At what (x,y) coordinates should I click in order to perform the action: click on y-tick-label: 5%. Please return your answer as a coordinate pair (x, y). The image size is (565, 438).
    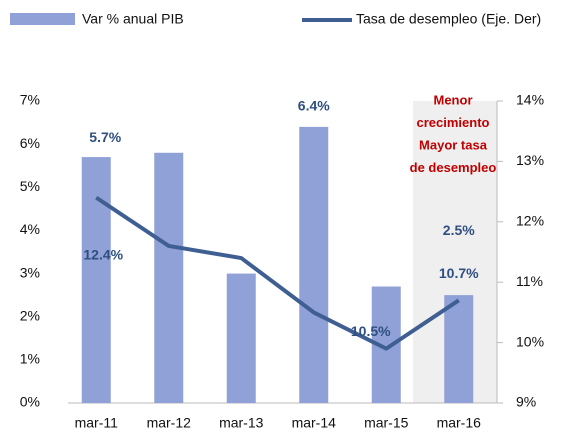
    Looking at the image, I should click on (30, 186).